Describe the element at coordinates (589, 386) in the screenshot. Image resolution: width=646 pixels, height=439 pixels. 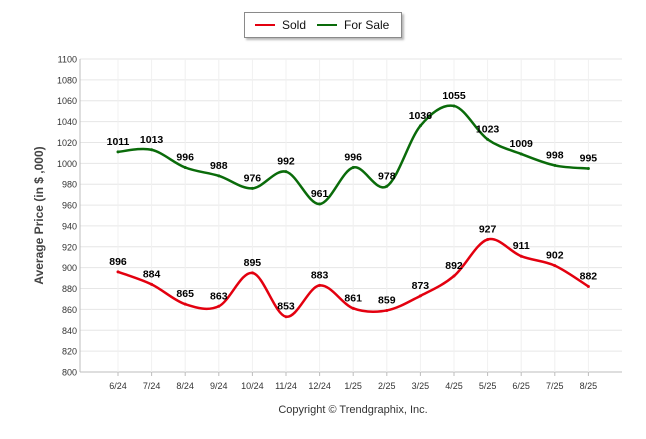
I see `x-tick-label: 8/25` at that location.